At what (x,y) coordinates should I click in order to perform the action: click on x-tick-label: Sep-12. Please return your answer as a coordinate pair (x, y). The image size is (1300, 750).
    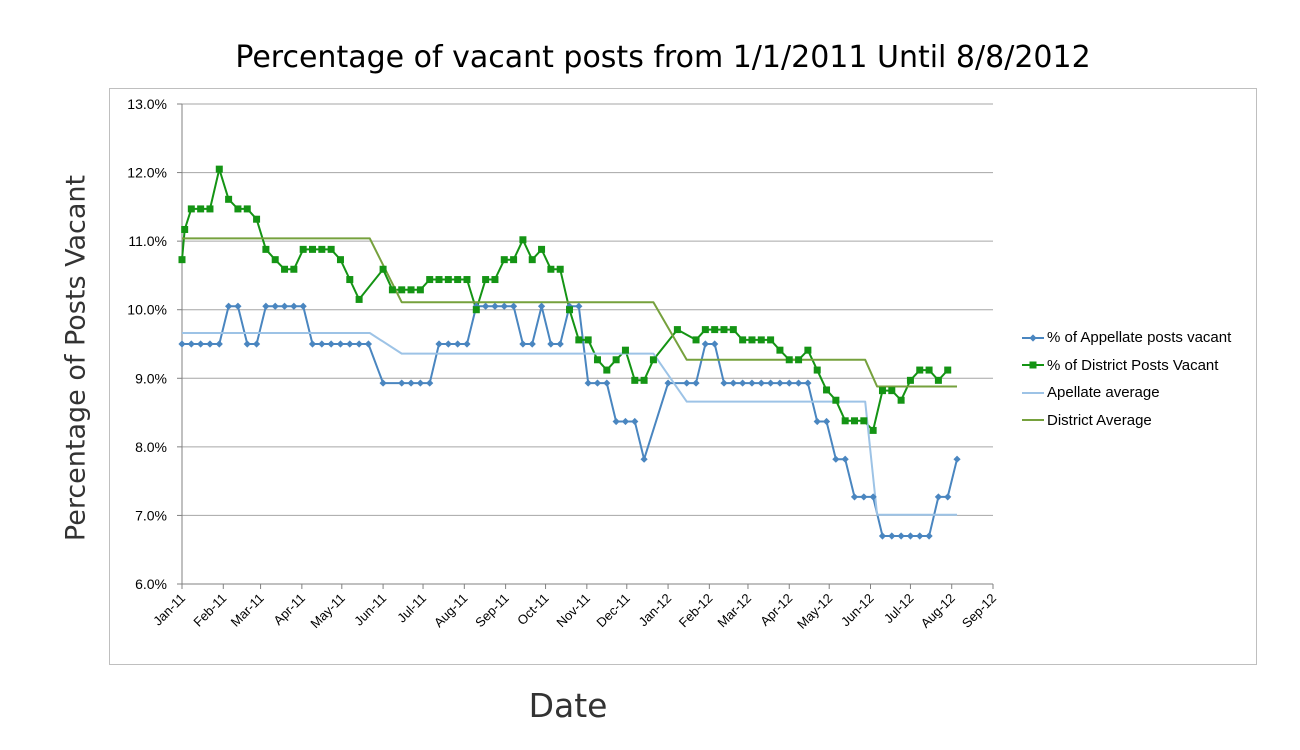
    Looking at the image, I should click on (979, 611).